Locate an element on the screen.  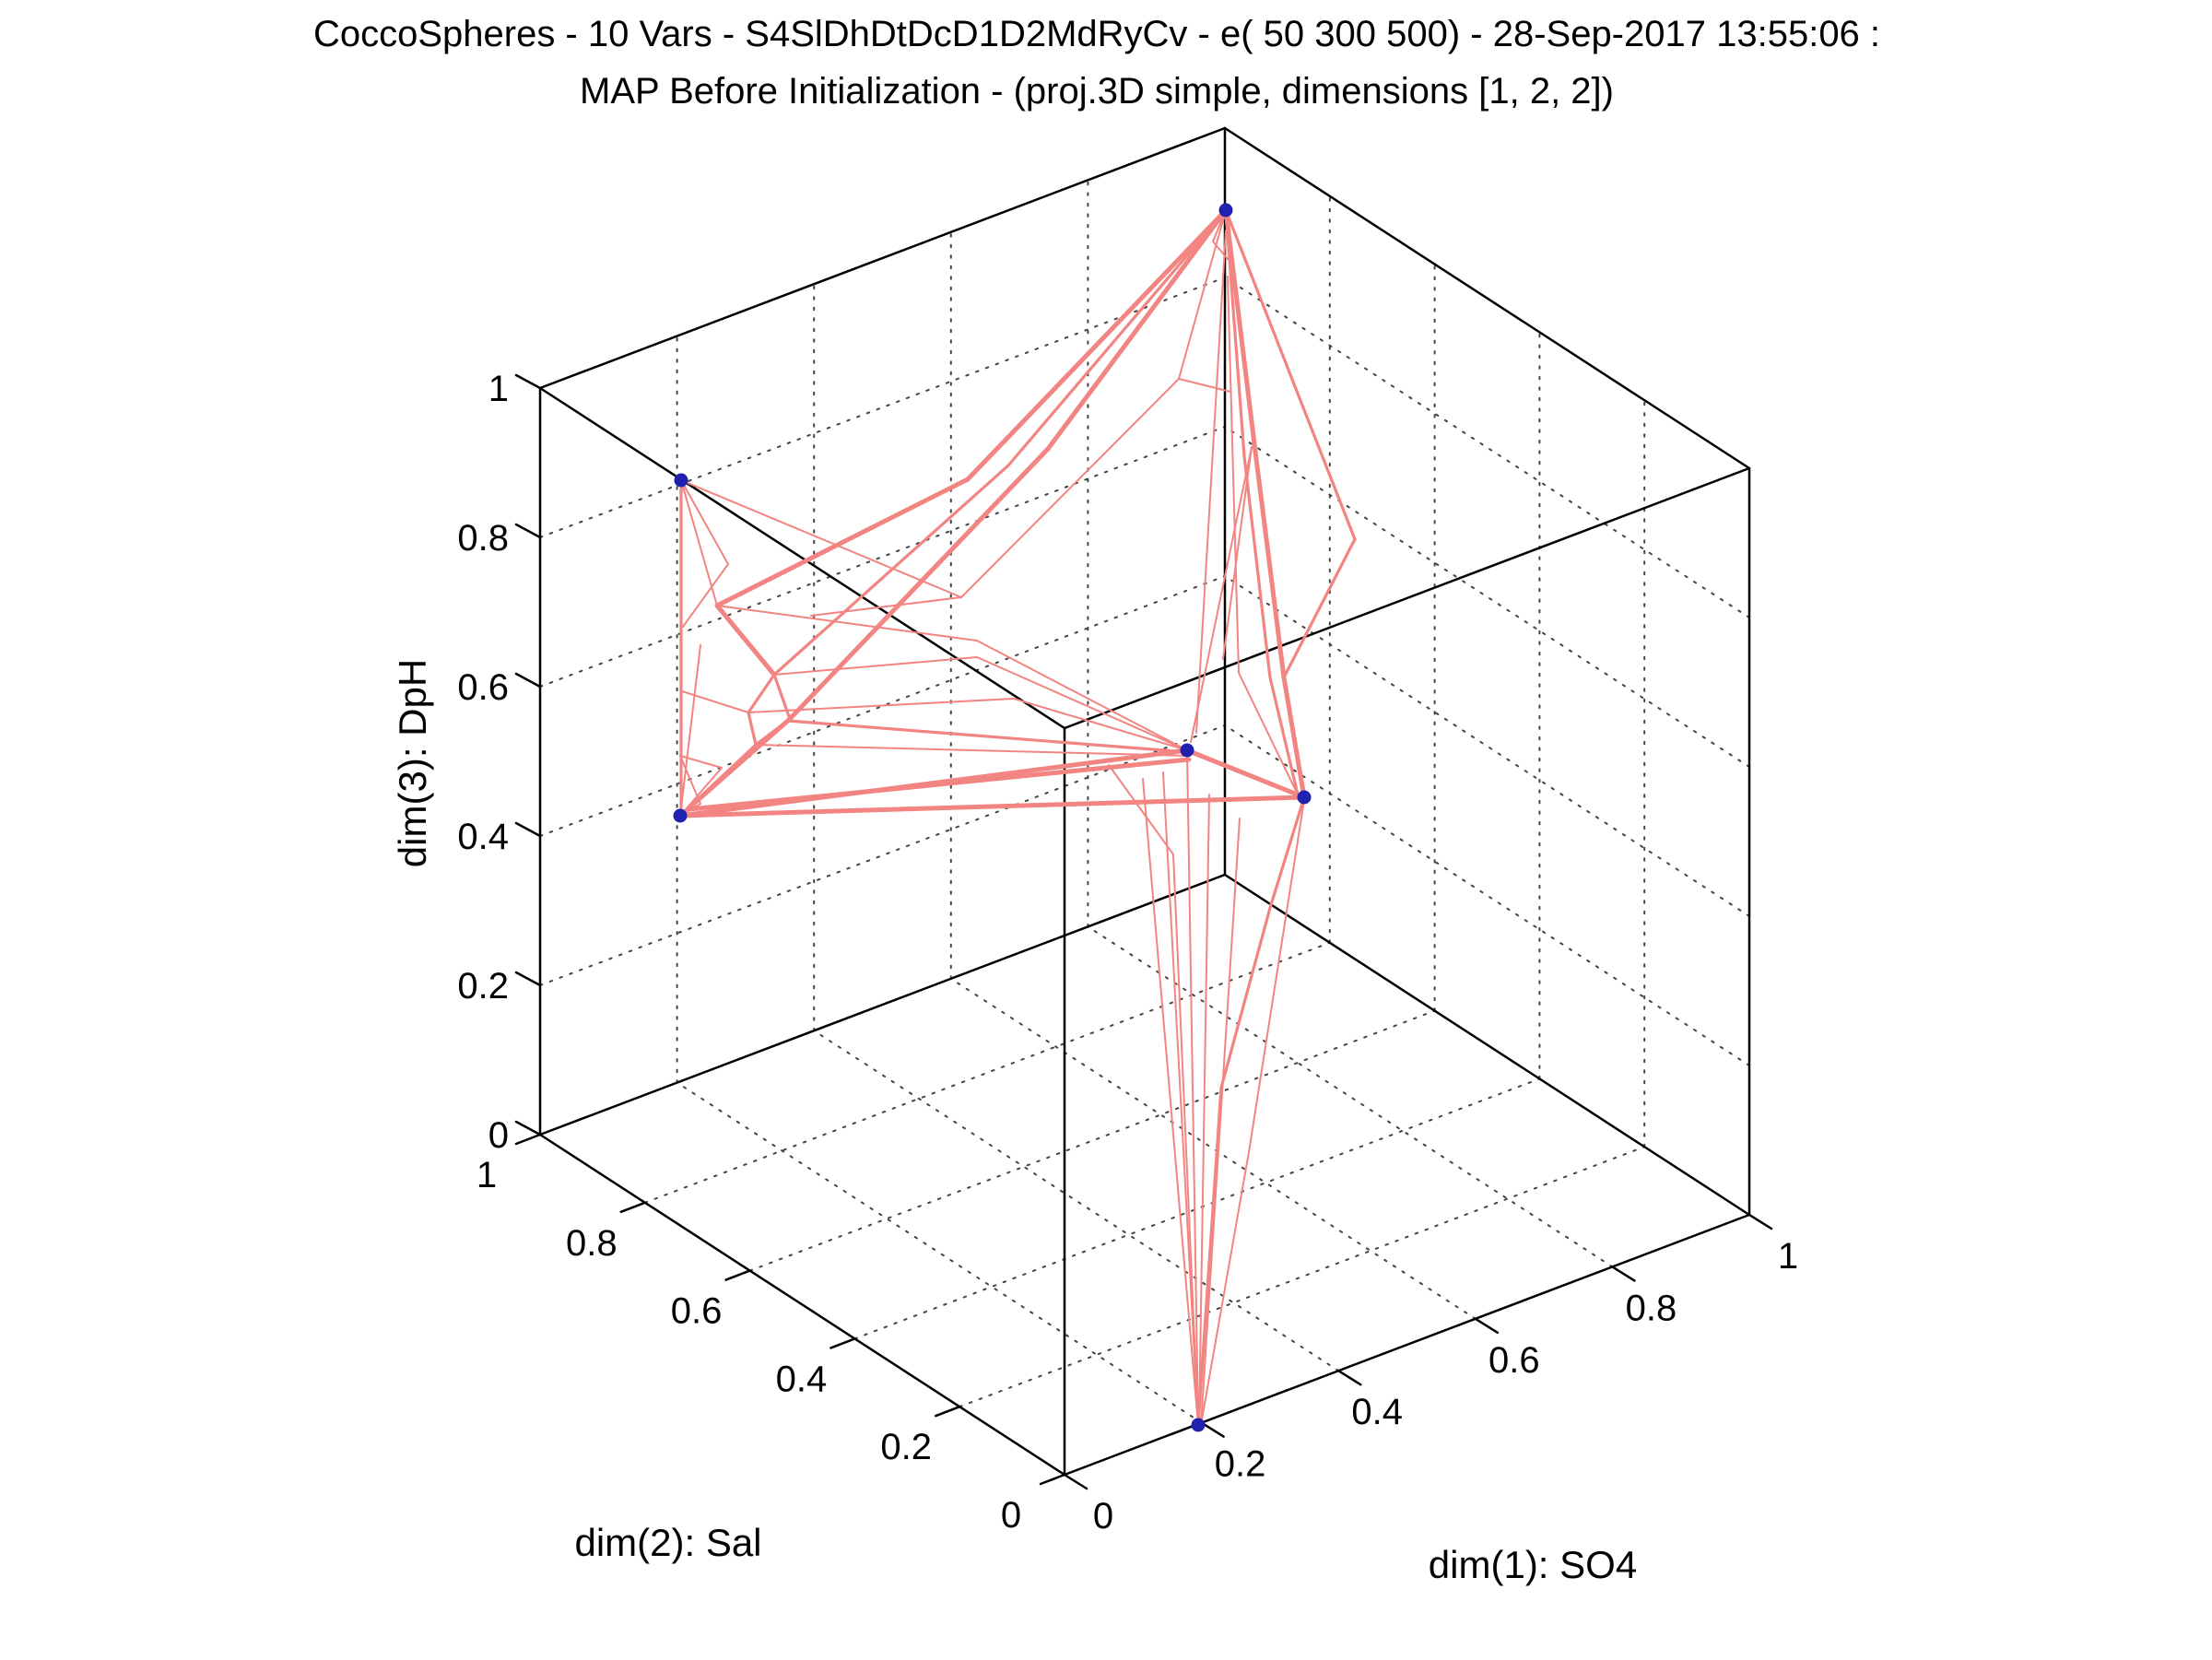
z-axis-label: dim(3): DpH is located at coordinates (412, 763).